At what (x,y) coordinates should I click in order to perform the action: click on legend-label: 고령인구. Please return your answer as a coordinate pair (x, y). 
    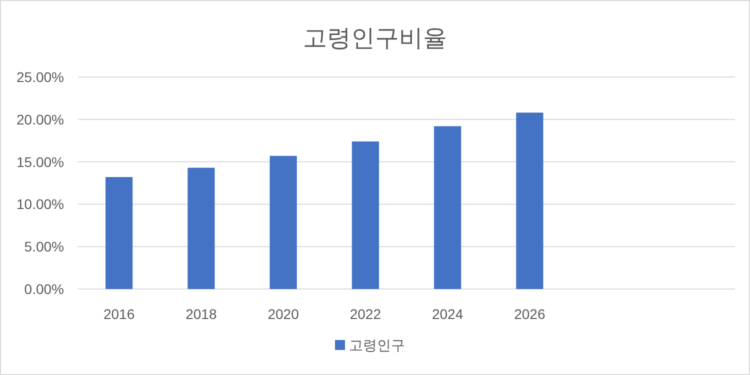
    Looking at the image, I should click on (377, 345).